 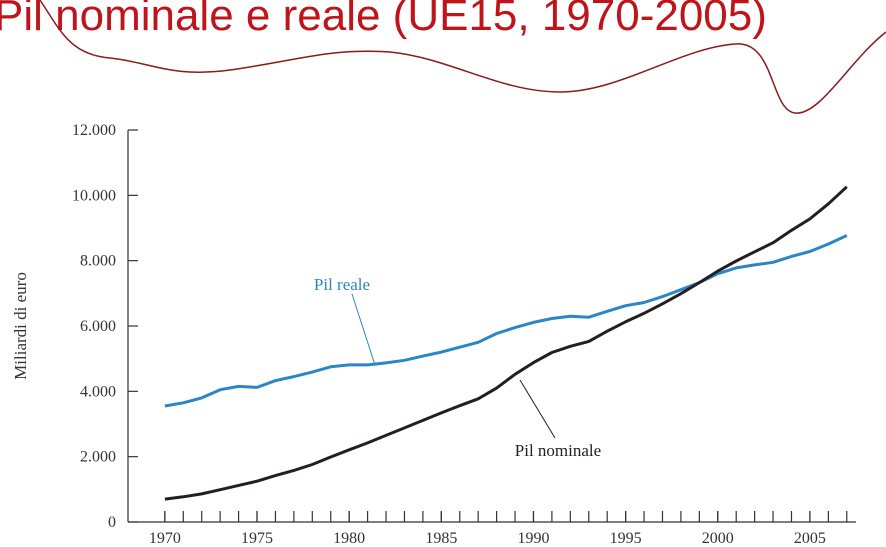 What do you see at coordinates (626, 538) in the screenshot?
I see `x-tick-label: 1995` at bounding box center [626, 538].